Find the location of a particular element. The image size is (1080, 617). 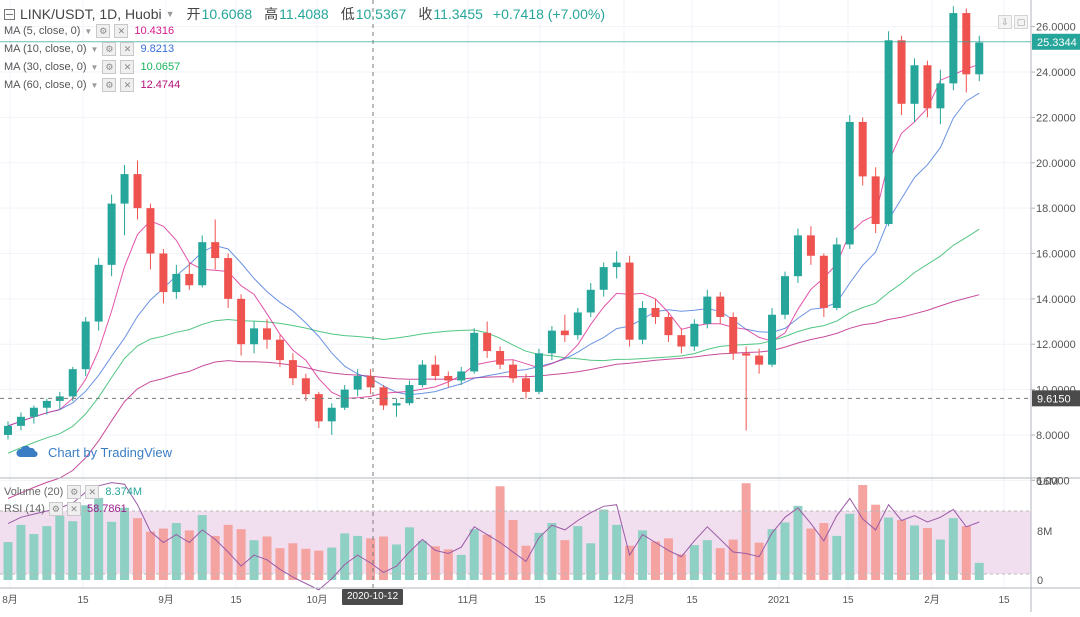

ma30-legend: MA (30, close, 0) ▼ ⚙ ✕ 10.0657 is located at coordinates (92, 67).